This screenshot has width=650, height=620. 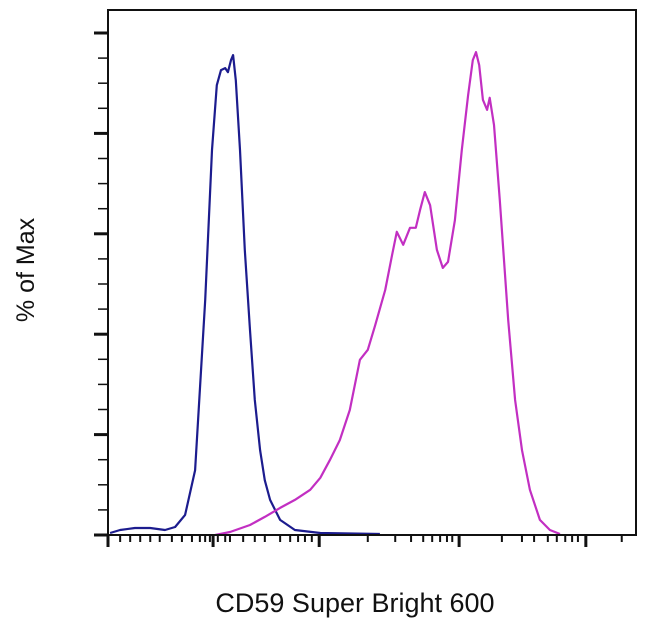 I want to click on y-axis-label: % of Max, so click(x=26, y=269).